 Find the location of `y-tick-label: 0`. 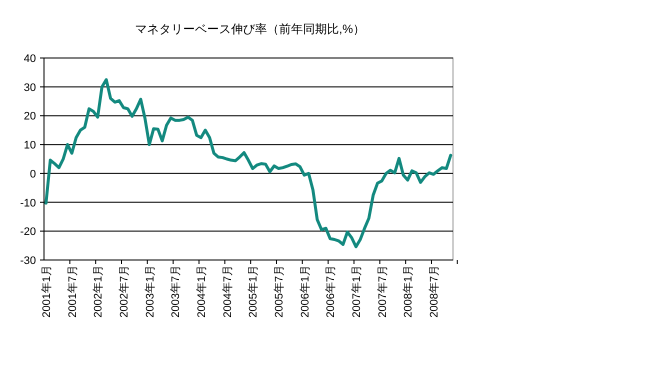

y-tick-label: 0 is located at coordinates (33, 174).